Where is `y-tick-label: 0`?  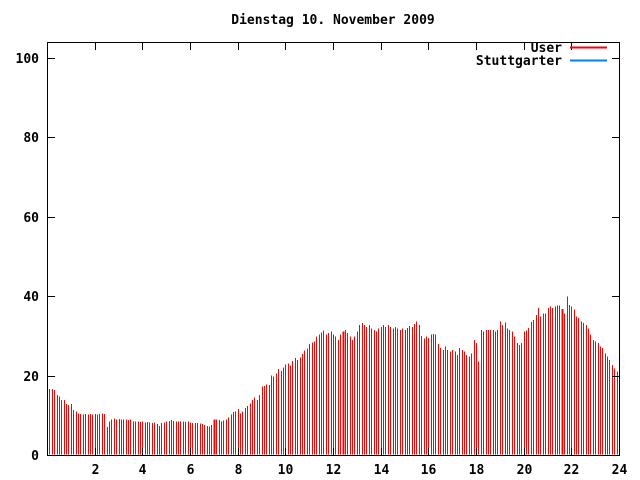
y-tick-label: 0 is located at coordinates (35, 456).